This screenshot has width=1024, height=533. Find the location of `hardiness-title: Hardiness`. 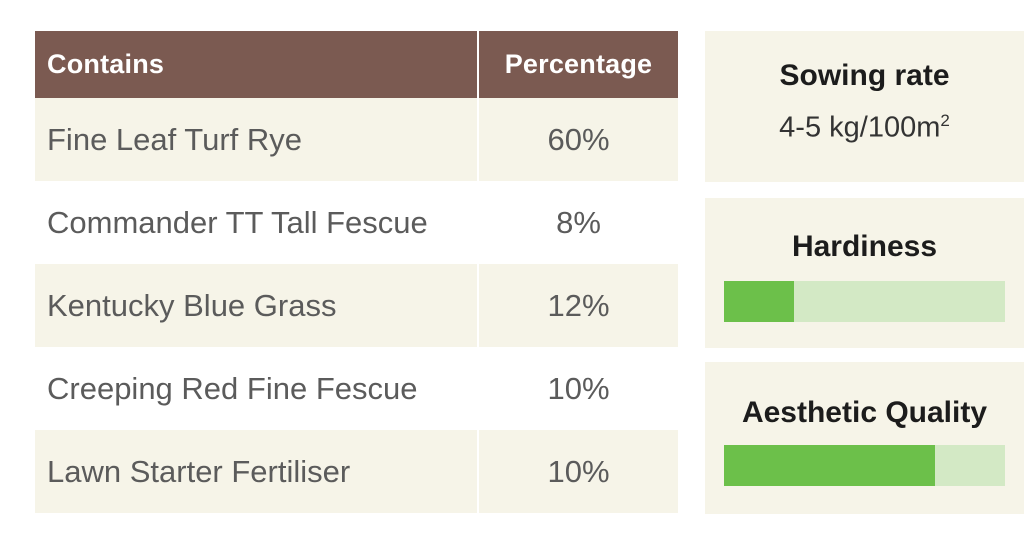

hardiness-title: Hardiness is located at coordinates (864, 246).